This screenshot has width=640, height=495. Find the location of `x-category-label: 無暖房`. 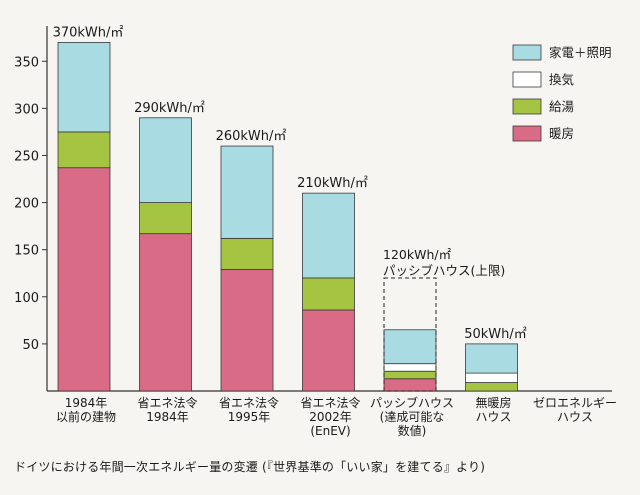

x-category-label: 無暖房 is located at coordinates (493, 402).